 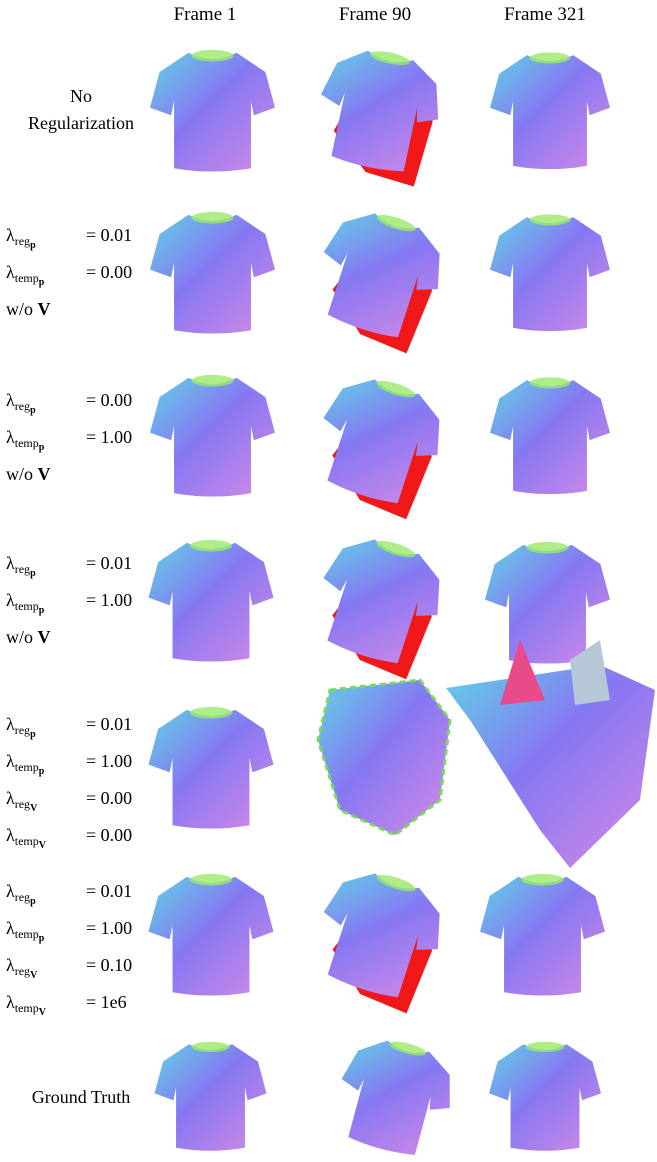 I want to click on column-header: Frame 321, so click(x=545, y=14).